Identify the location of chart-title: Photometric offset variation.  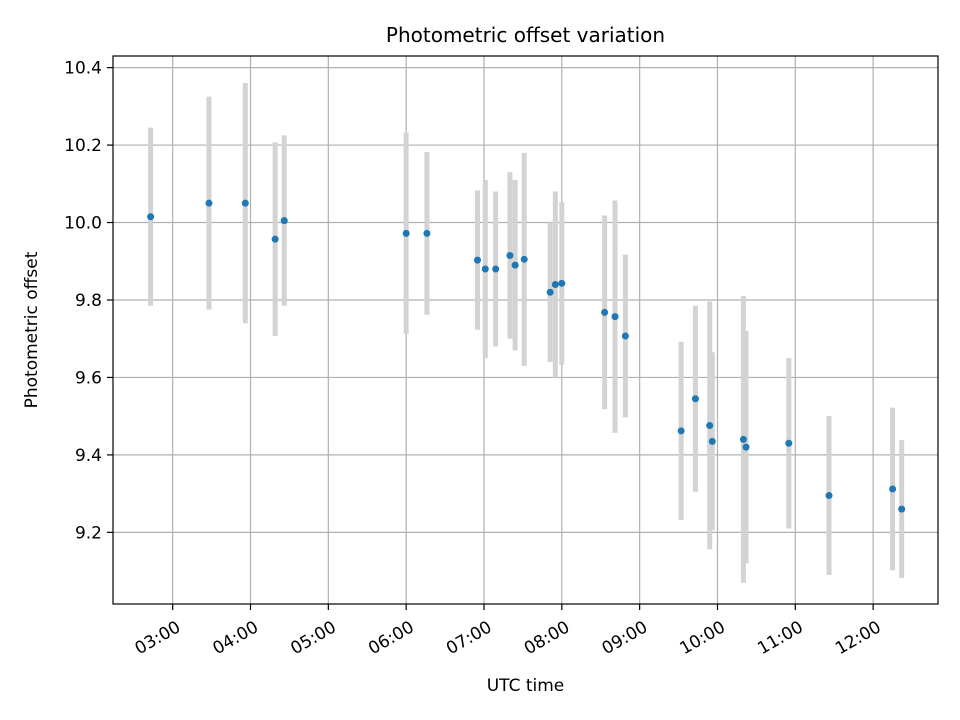
(525, 35).